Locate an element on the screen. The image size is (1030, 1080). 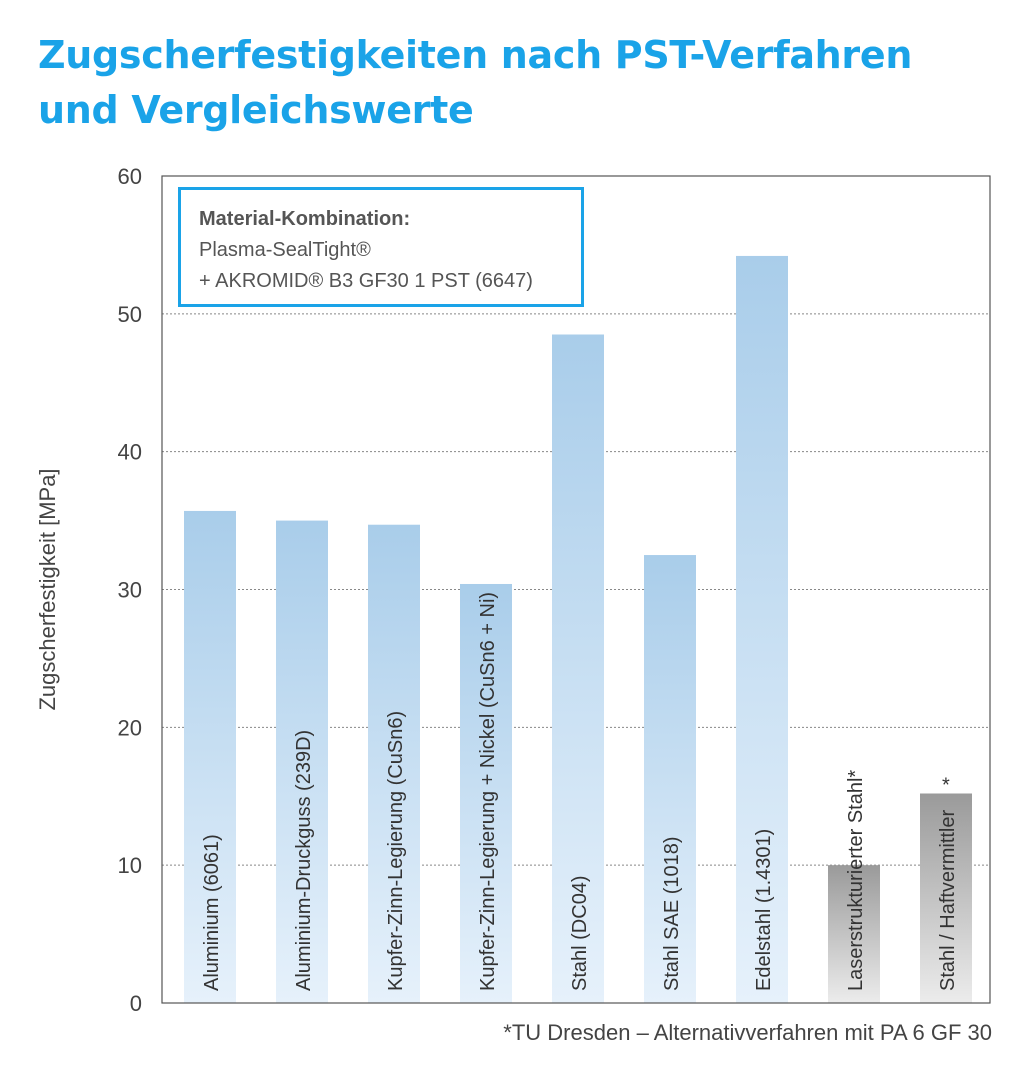
info-box-line-1: Plasma-SealTight® is located at coordinates (285, 250).